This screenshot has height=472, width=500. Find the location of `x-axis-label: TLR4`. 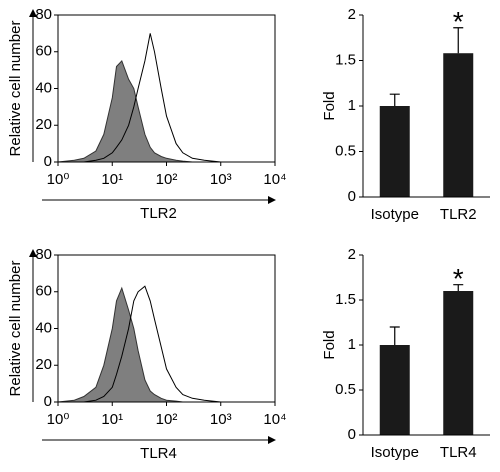

x-axis-label: TLR4 is located at coordinates (158, 453).